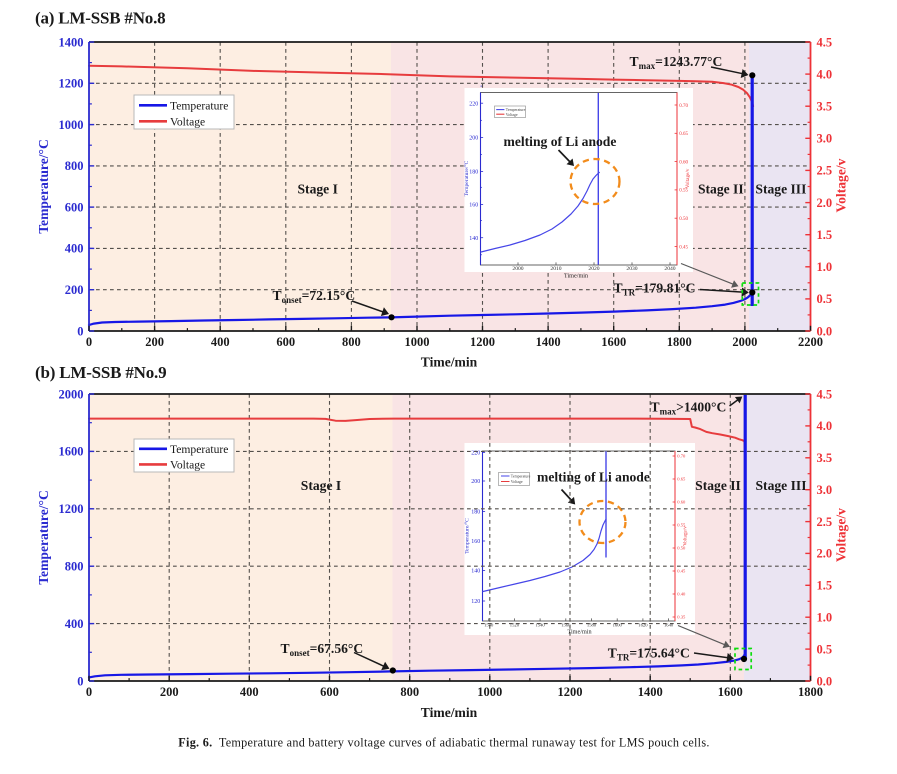  I want to click on svg-text: Stage II, so click(721, 189).